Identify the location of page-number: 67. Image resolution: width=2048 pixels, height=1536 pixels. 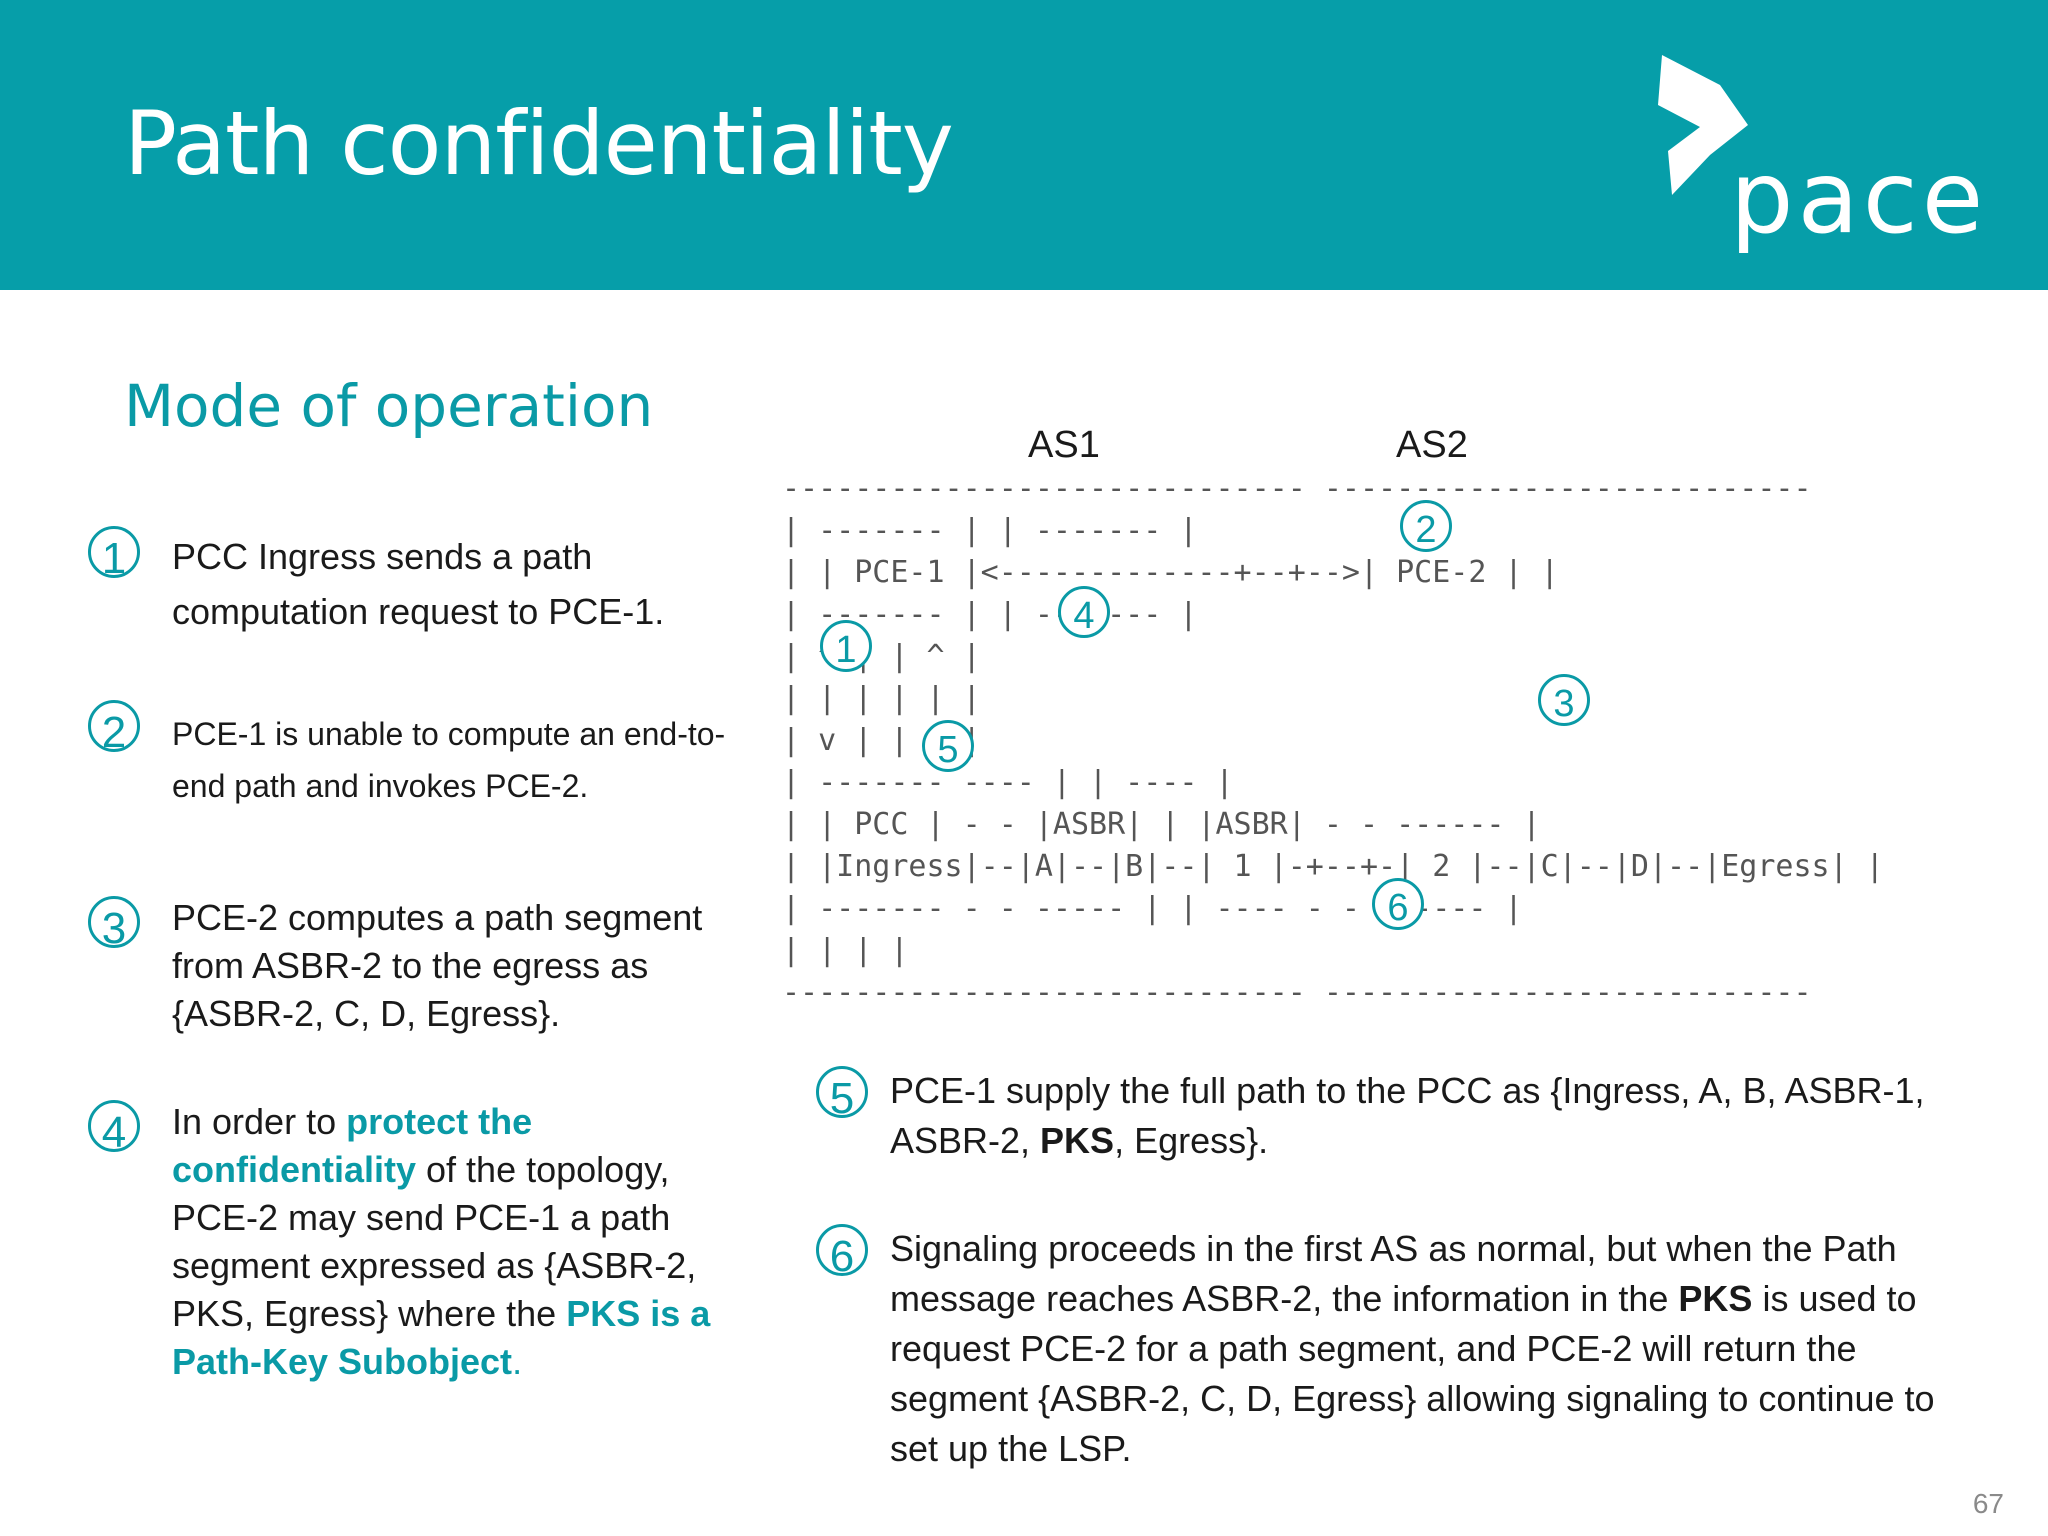
(1988, 1503).